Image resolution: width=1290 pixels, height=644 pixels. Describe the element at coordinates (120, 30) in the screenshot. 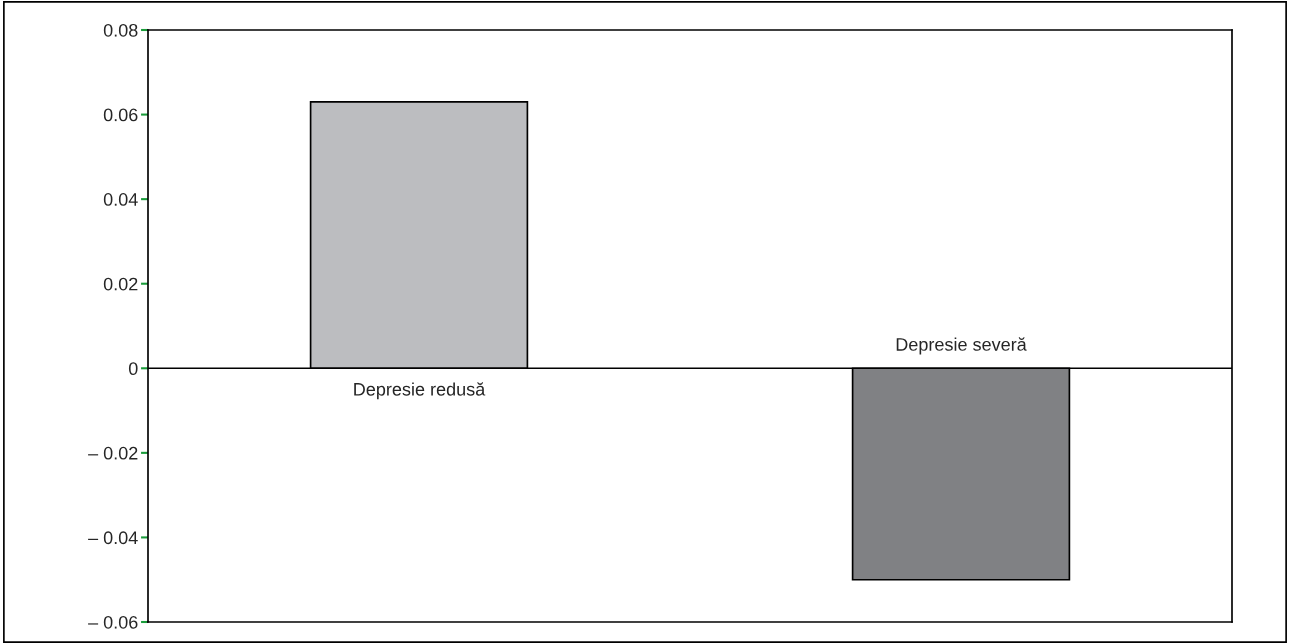

I see `y-tick-label: 0.08` at that location.